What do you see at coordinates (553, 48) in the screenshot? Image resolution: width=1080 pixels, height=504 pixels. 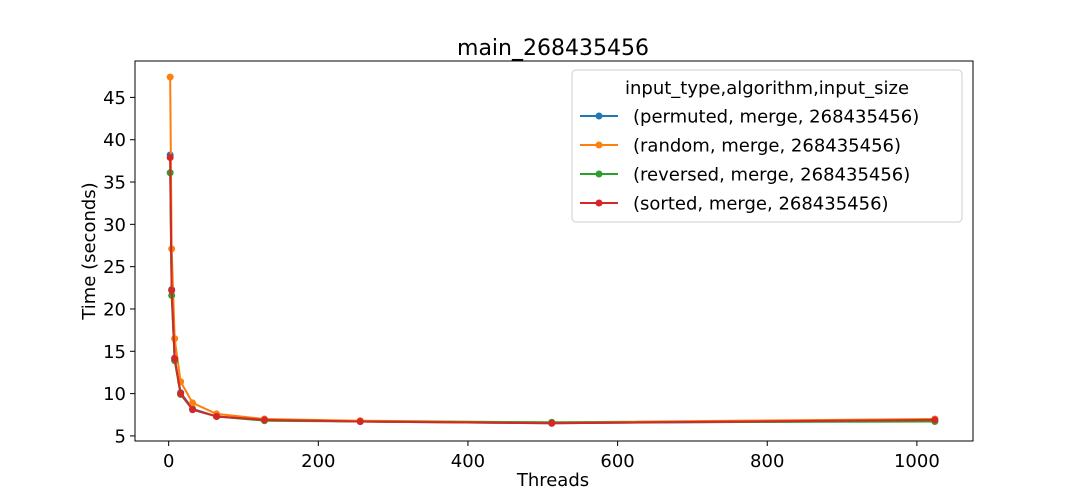 I see `chart-title: main_268435456` at bounding box center [553, 48].